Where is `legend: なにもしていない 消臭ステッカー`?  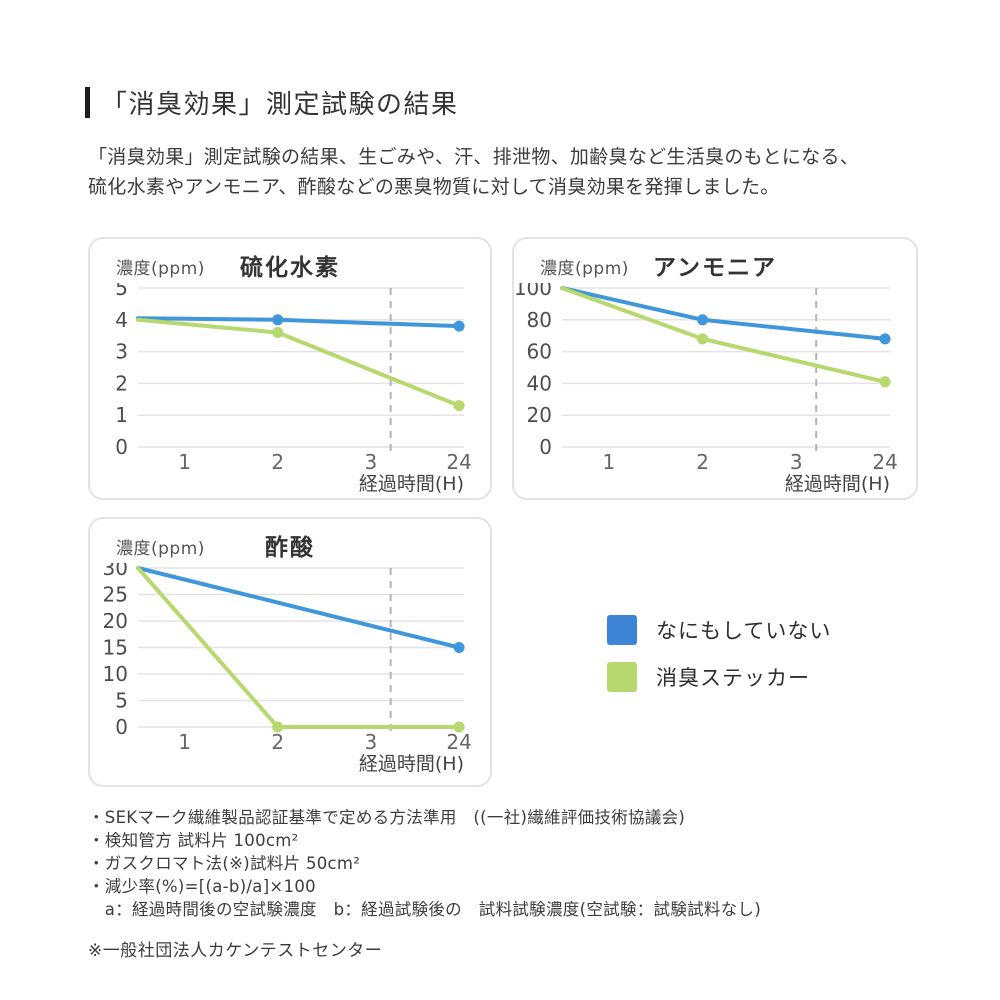
legend: なにもしていない 消臭ステッカー is located at coordinates (719, 653).